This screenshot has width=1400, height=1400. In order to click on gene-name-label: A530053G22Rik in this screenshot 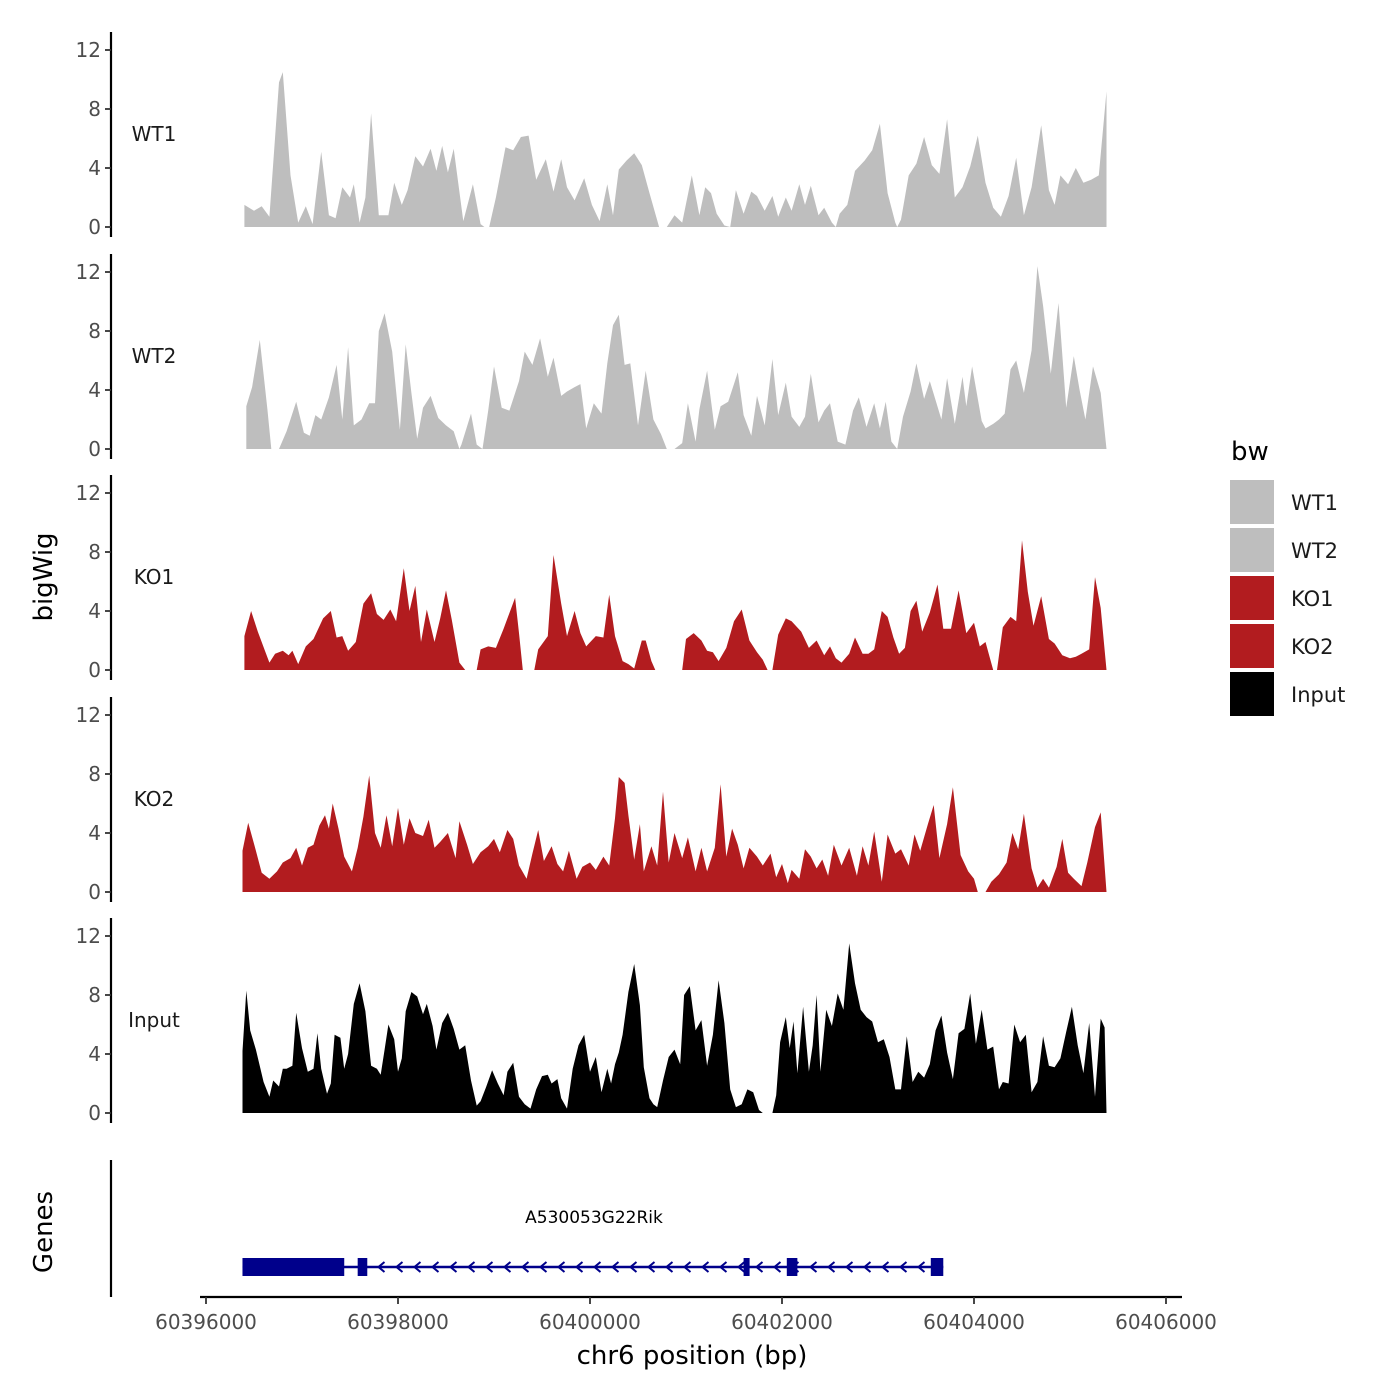, I will do `click(594, 1218)`.